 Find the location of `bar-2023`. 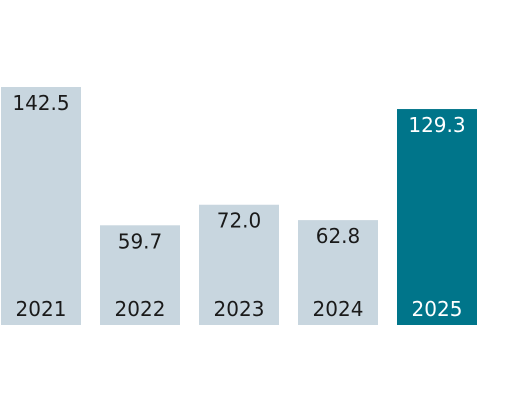

bar-2023 is located at coordinates (239, 264).